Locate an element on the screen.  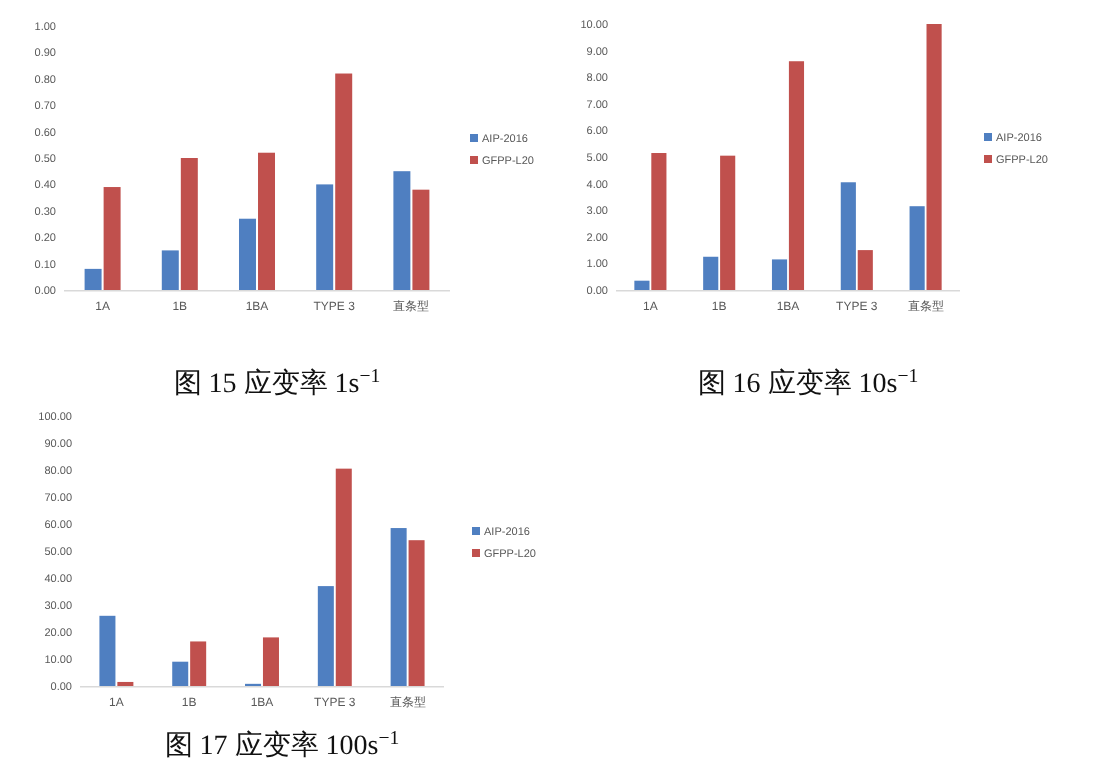
text: 图 15 应变率 1s$^{−1}$ is located at coordinates (277, 382).